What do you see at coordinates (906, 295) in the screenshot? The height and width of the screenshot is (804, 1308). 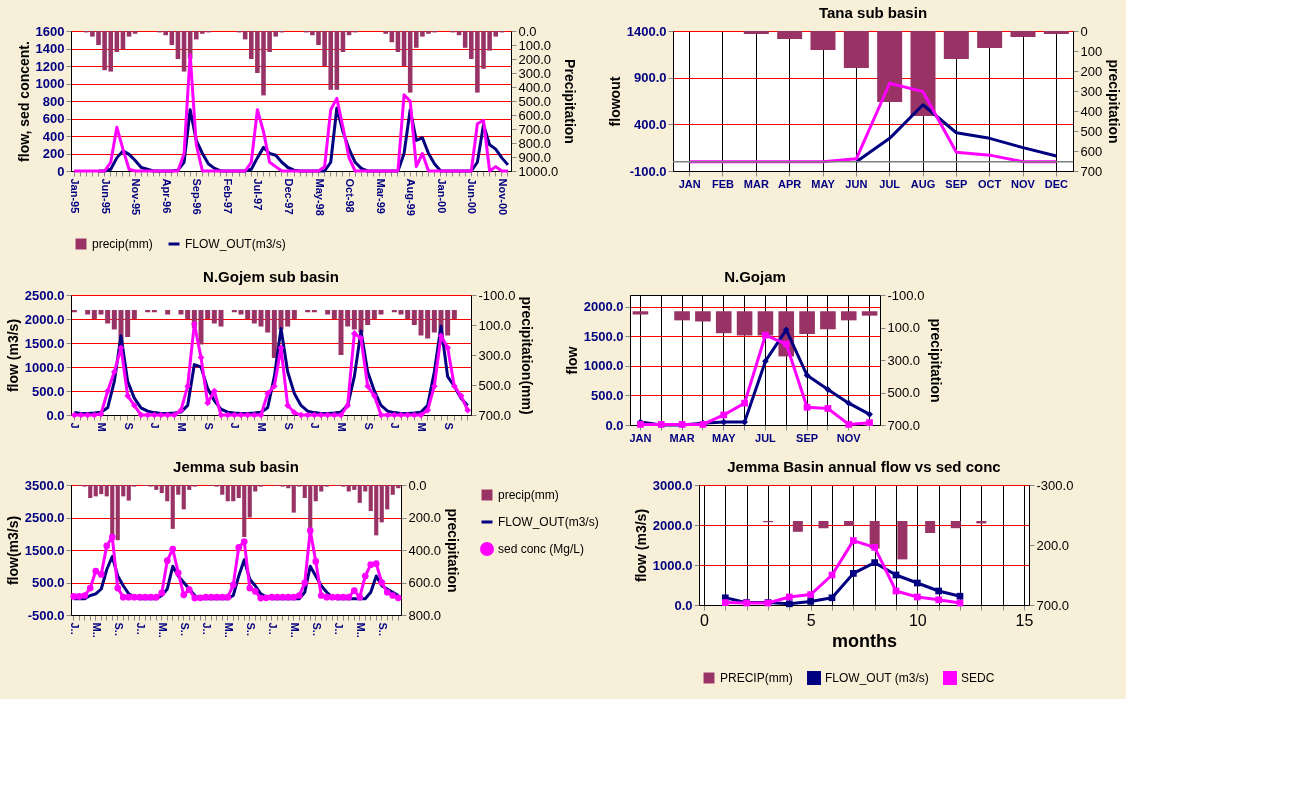 I see `y2-tick-label: -100.0` at bounding box center [906, 295].